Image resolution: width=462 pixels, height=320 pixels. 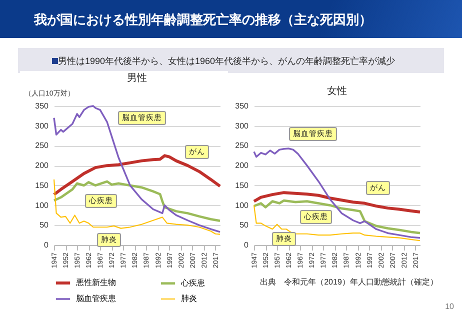 I want to click on chart-title: 男性, so click(x=137, y=78).